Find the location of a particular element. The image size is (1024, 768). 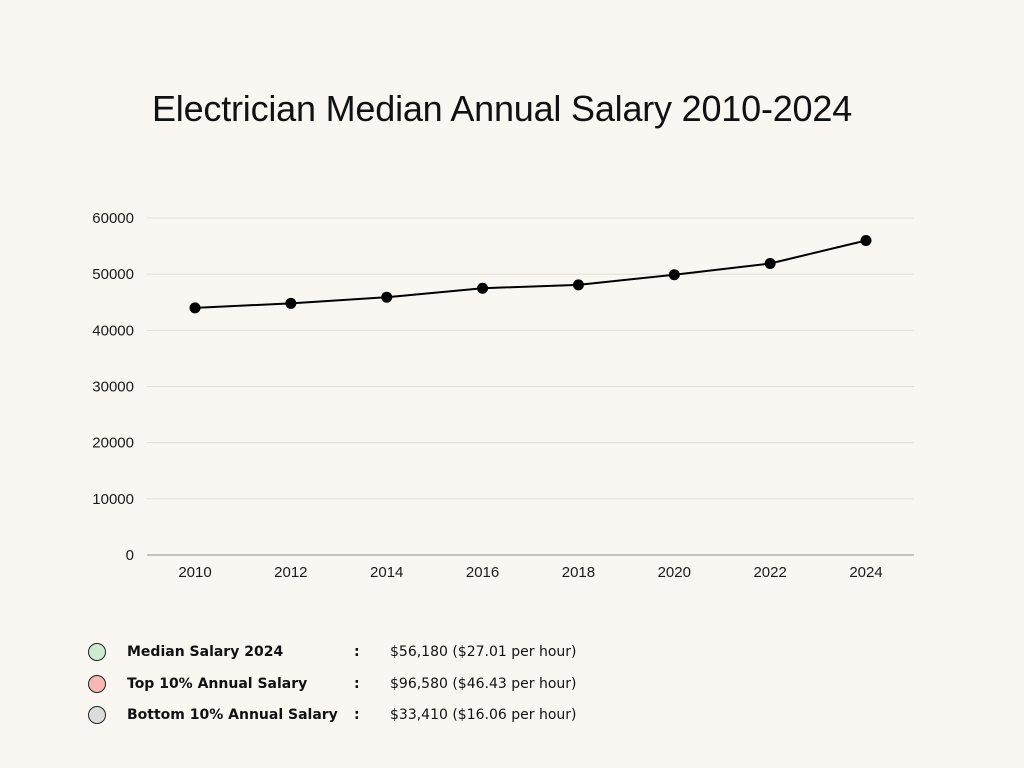

legend-swatch-median is located at coordinates (97, 652).